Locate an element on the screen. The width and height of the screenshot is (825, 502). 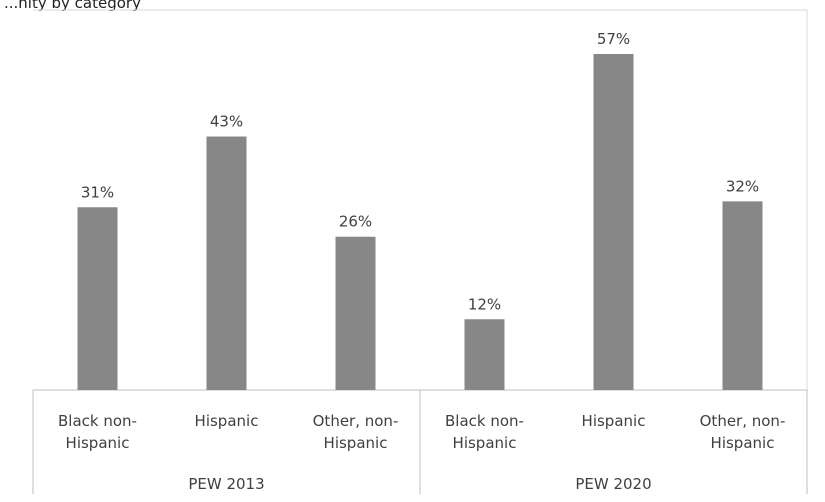
chart-caption: ...nity by category is located at coordinates (72, 6).